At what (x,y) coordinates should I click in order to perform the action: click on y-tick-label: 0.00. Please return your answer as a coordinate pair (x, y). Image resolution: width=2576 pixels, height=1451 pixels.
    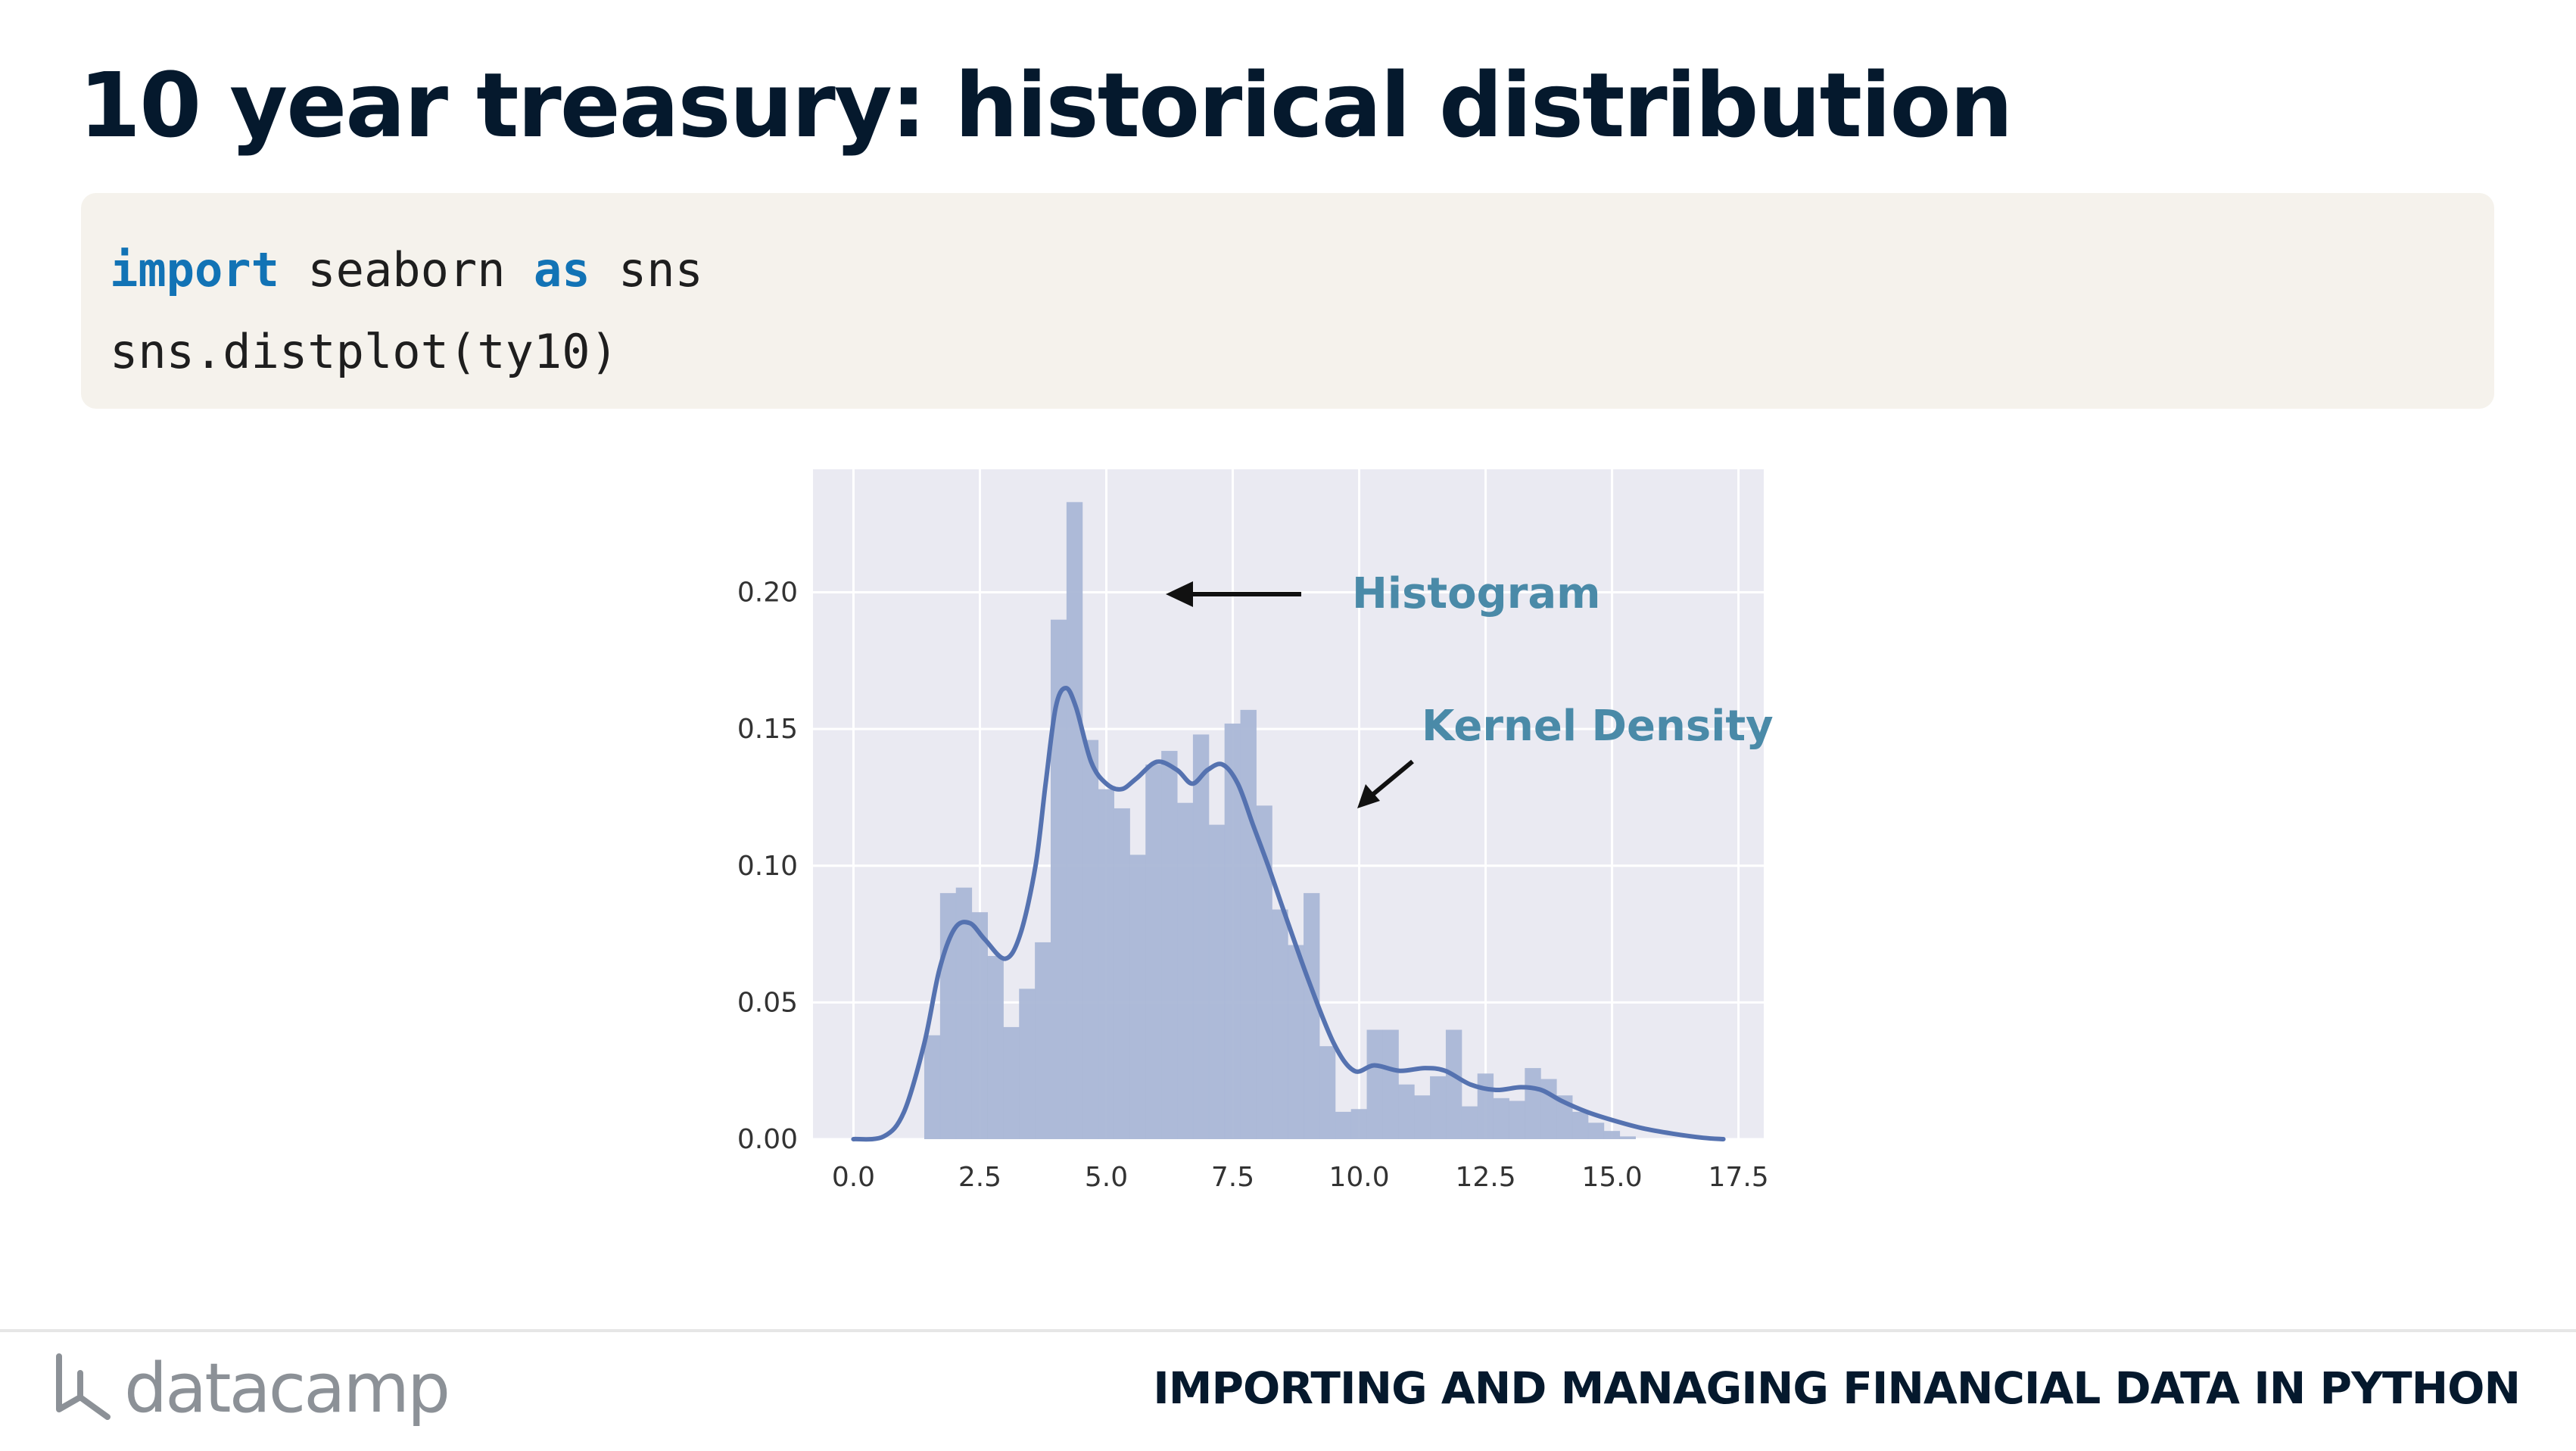
    Looking at the image, I should click on (767, 1139).